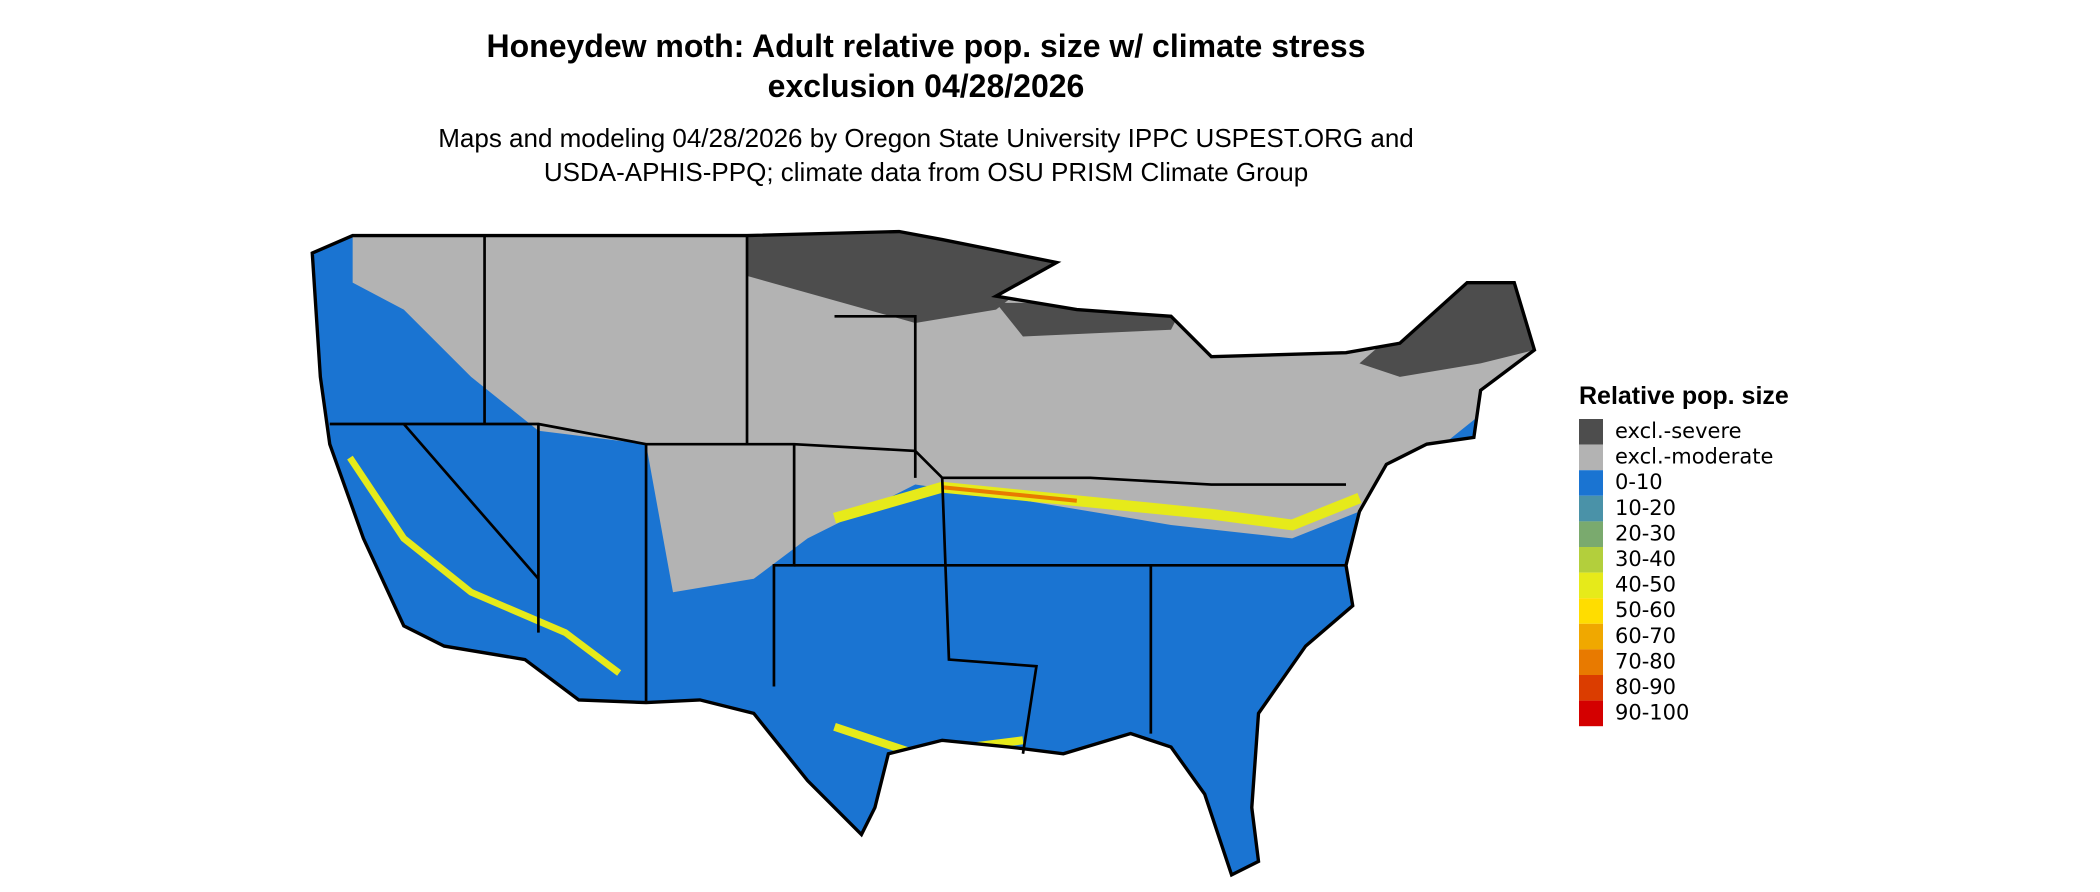  Describe the element at coordinates (1645, 585) in the screenshot. I see `legend-label: 40-50` at that location.